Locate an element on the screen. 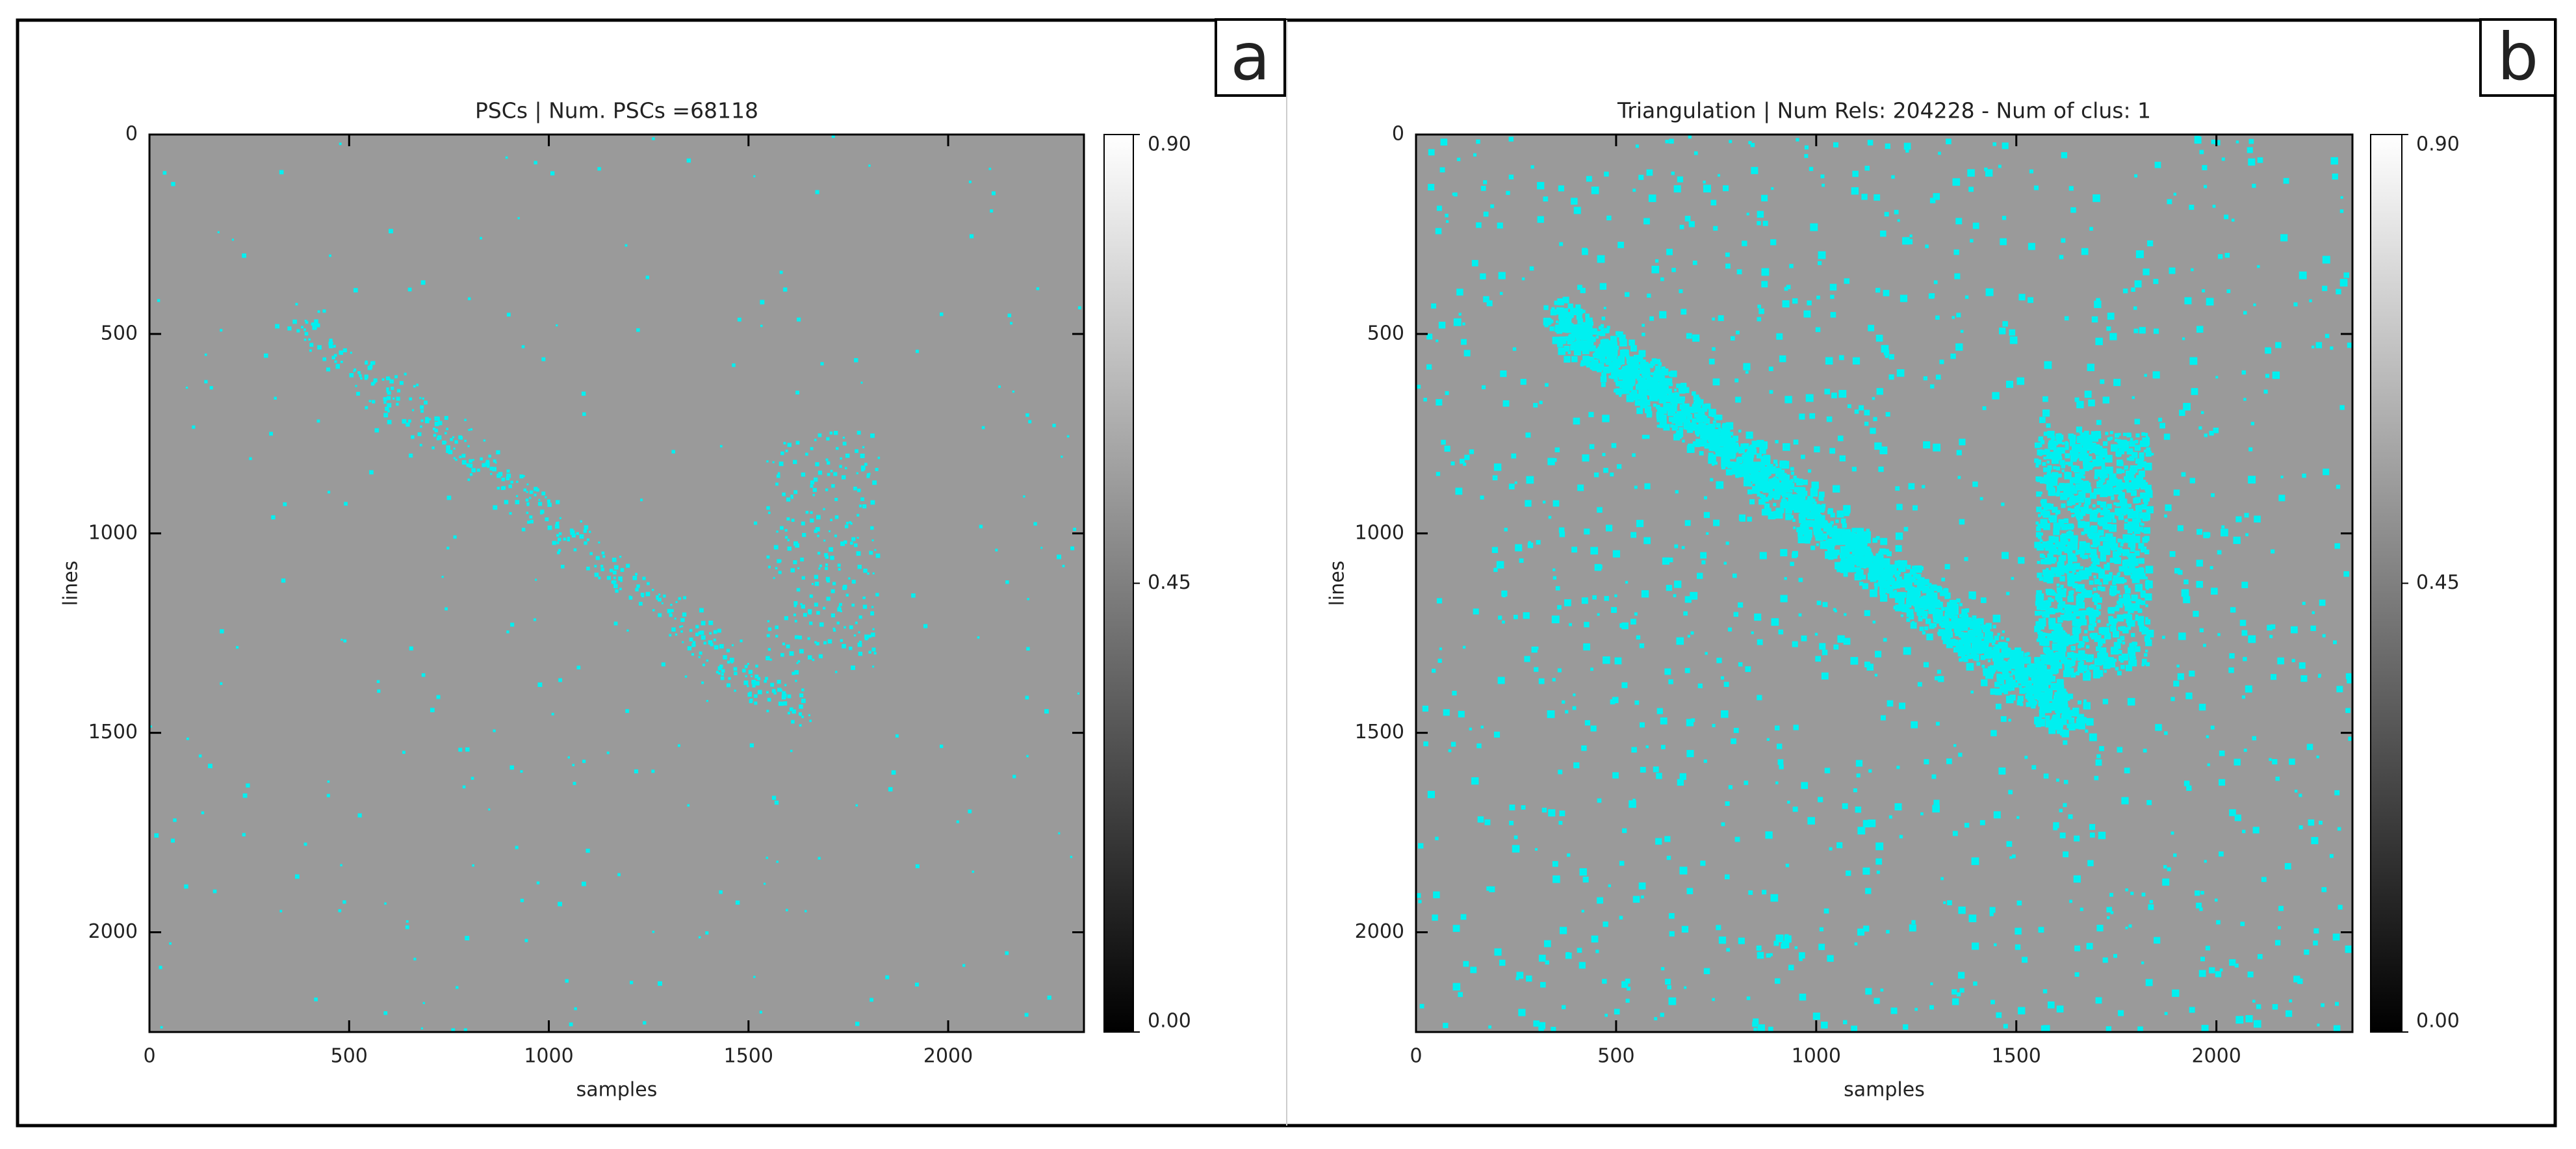 The height and width of the screenshot is (1149, 2576). colorbar-tick-label: 0.00 is located at coordinates (1170, 1021).